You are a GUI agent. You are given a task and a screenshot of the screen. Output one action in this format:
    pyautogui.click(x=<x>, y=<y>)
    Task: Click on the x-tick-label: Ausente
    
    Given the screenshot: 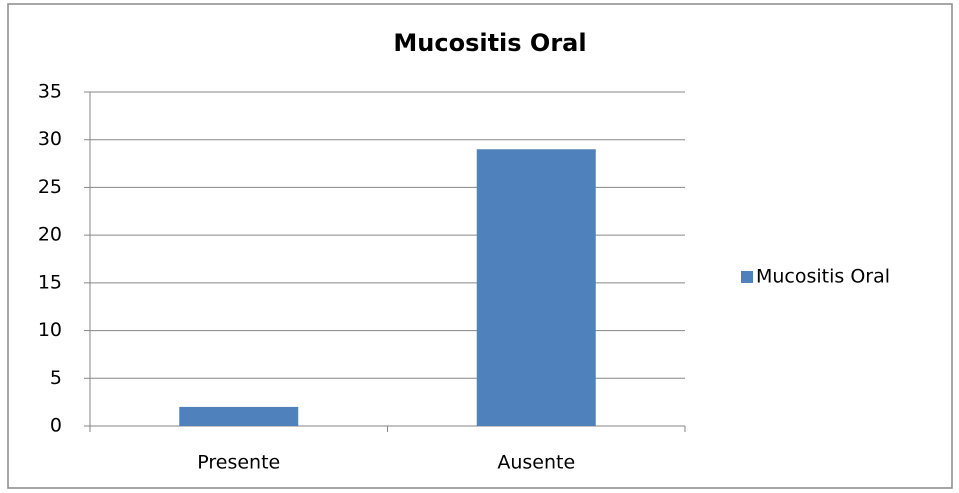 What is the action you would take?
    pyautogui.click(x=536, y=463)
    